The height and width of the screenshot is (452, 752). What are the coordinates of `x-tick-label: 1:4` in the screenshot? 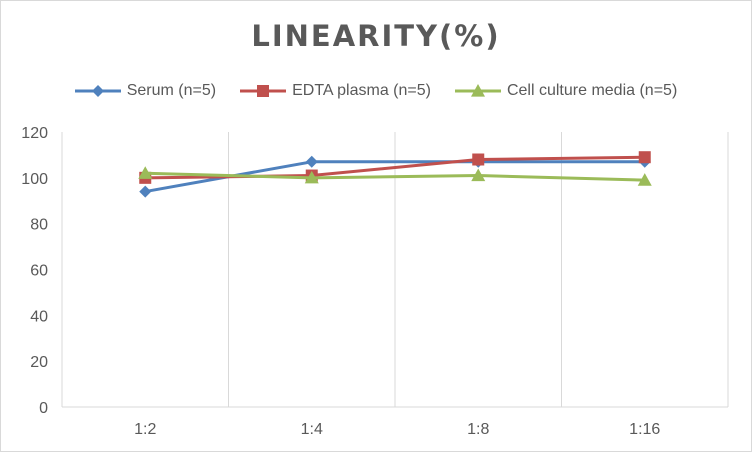 It's located at (312, 429).